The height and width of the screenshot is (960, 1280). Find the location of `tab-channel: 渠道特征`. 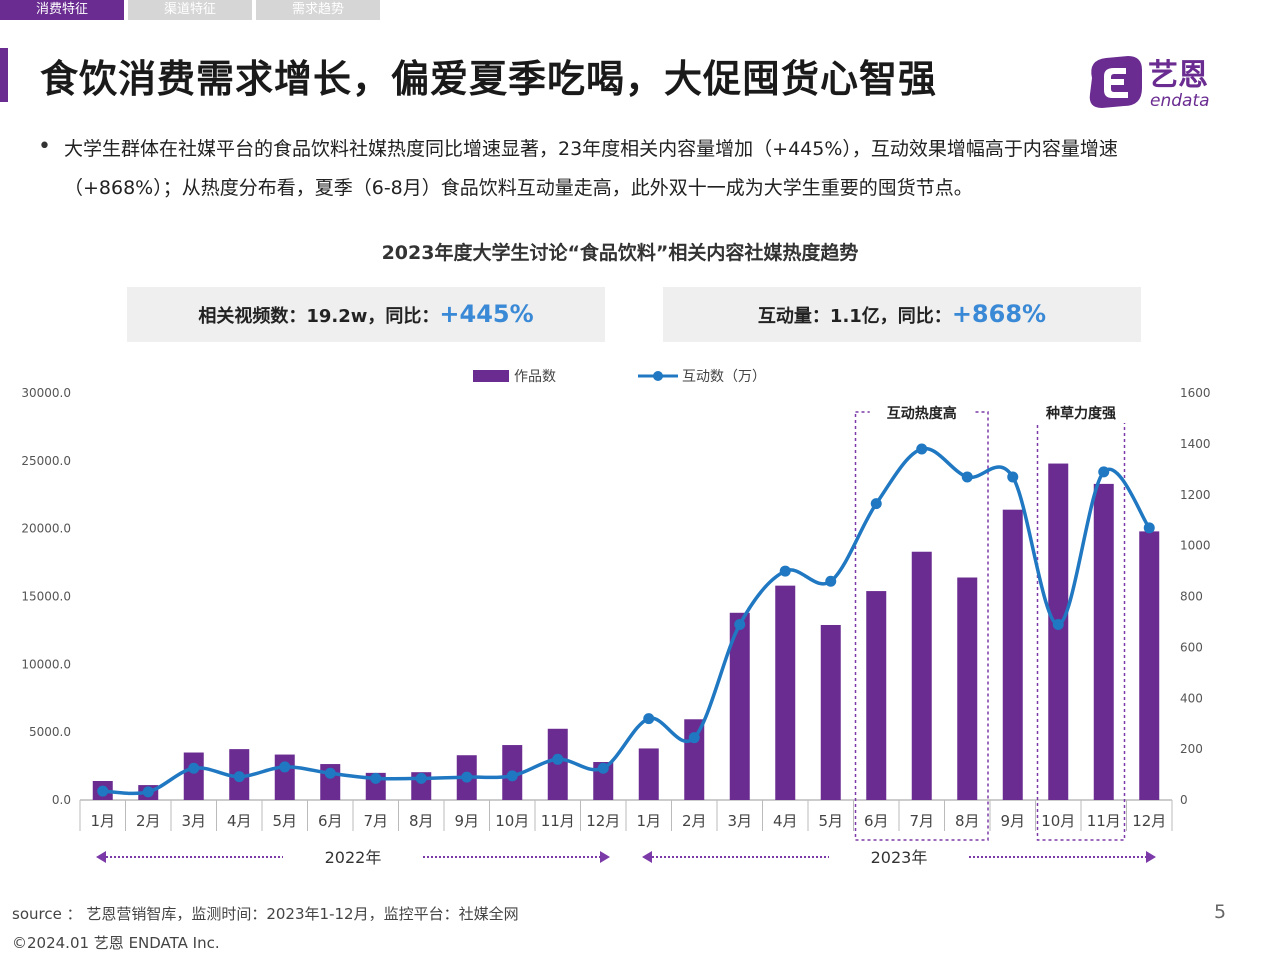

tab-channel: 渠道特征 is located at coordinates (190, 10).